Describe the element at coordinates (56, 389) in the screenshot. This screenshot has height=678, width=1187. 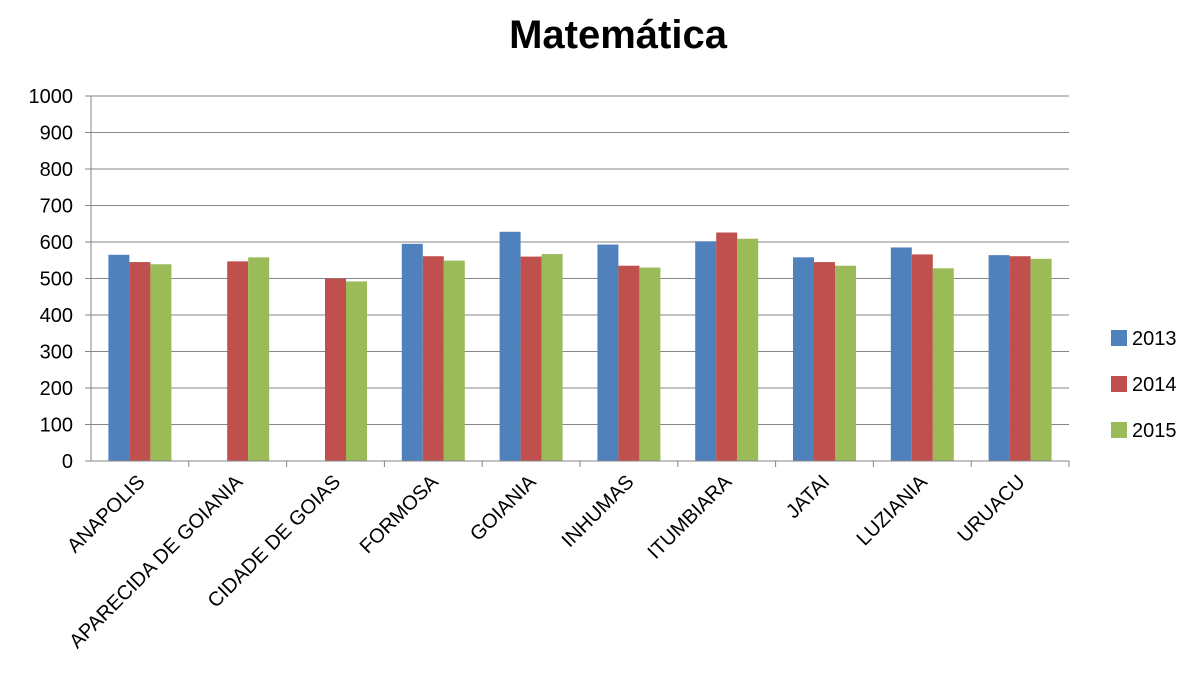
I see `y-tick-label: 200` at that location.